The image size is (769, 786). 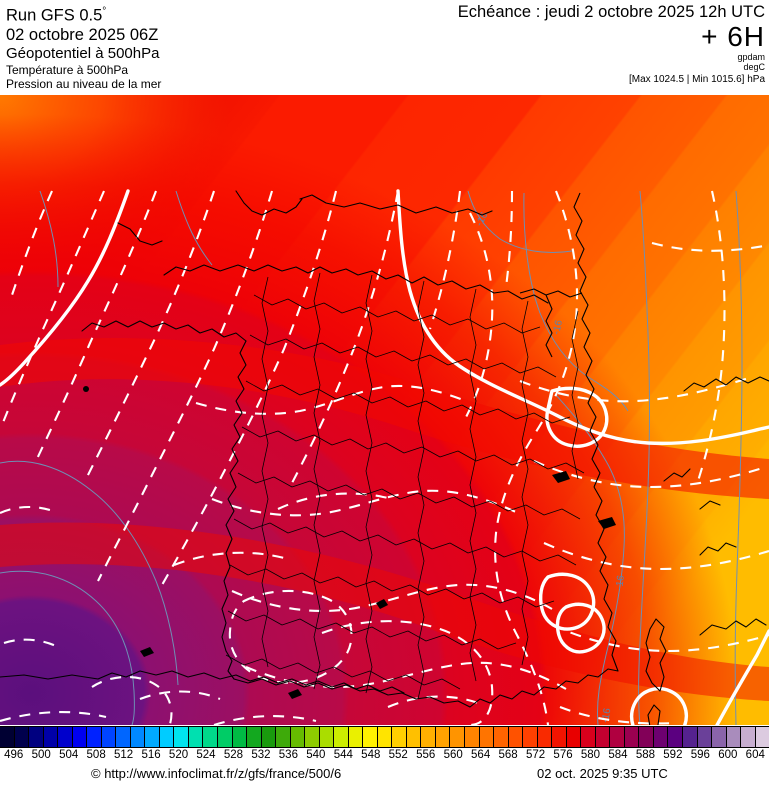 I want to click on degree-symbol: °, so click(x=104, y=11).